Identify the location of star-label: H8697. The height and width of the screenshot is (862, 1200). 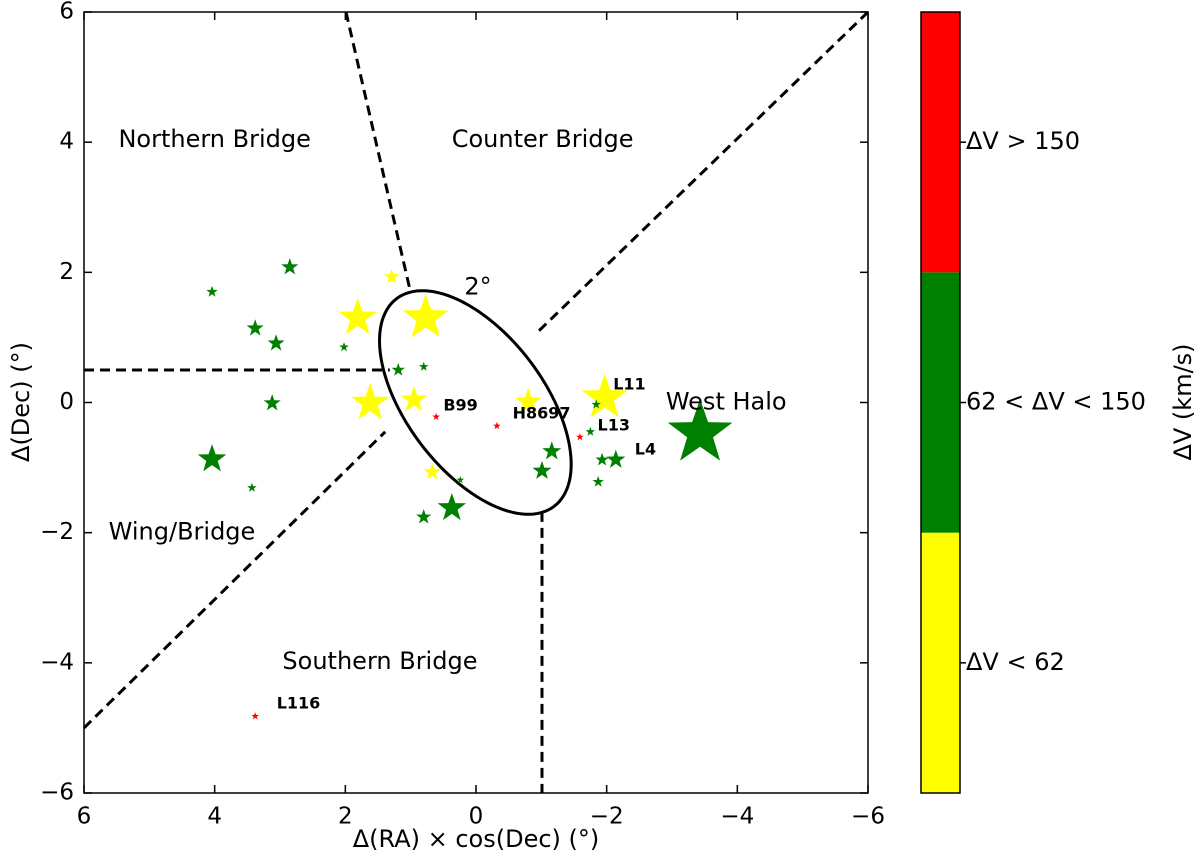
(542, 413).